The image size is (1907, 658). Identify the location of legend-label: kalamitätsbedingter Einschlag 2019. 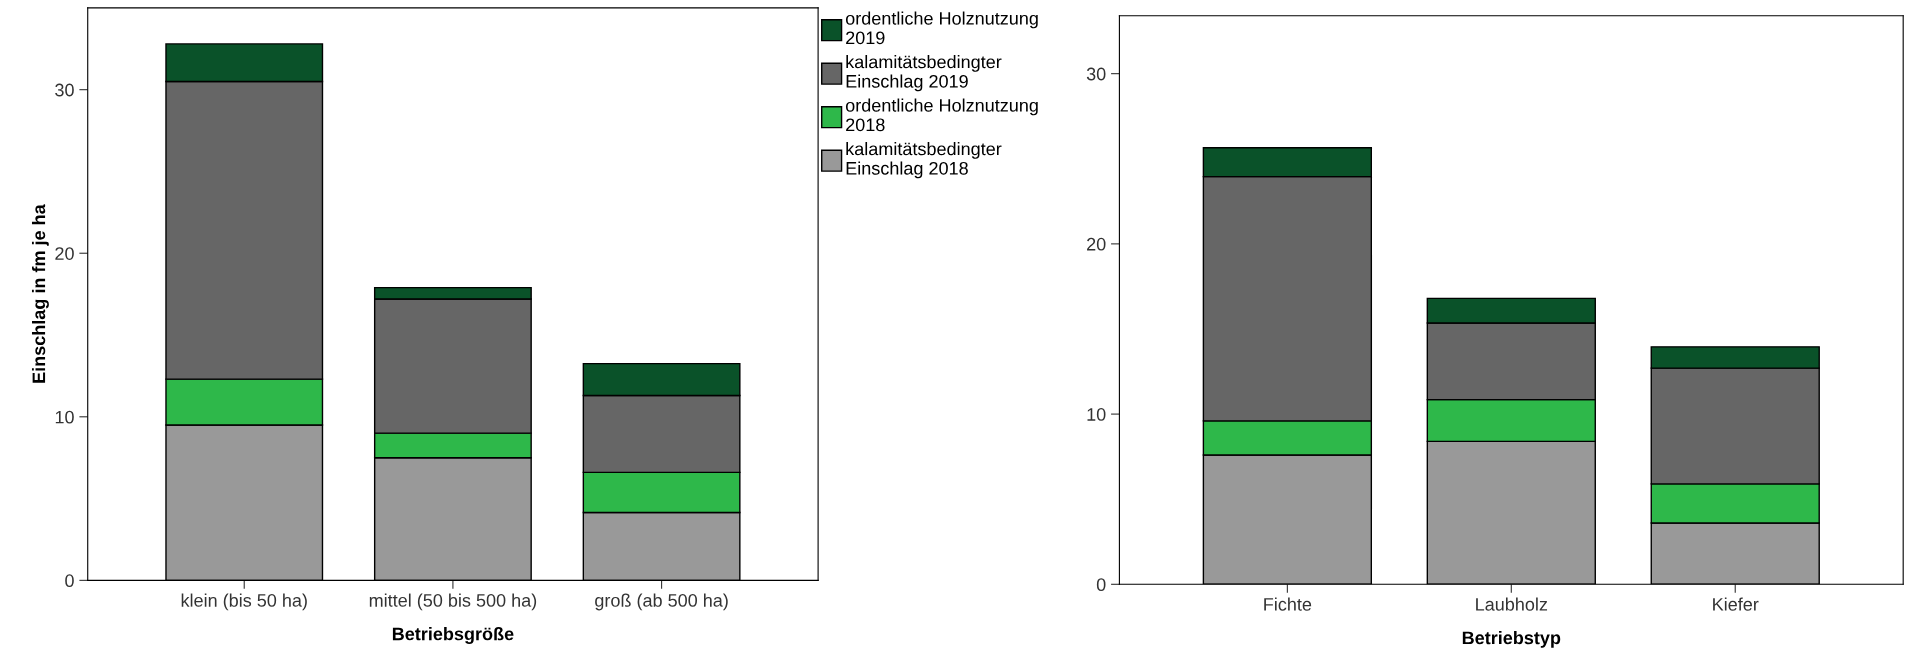
(924, 73).